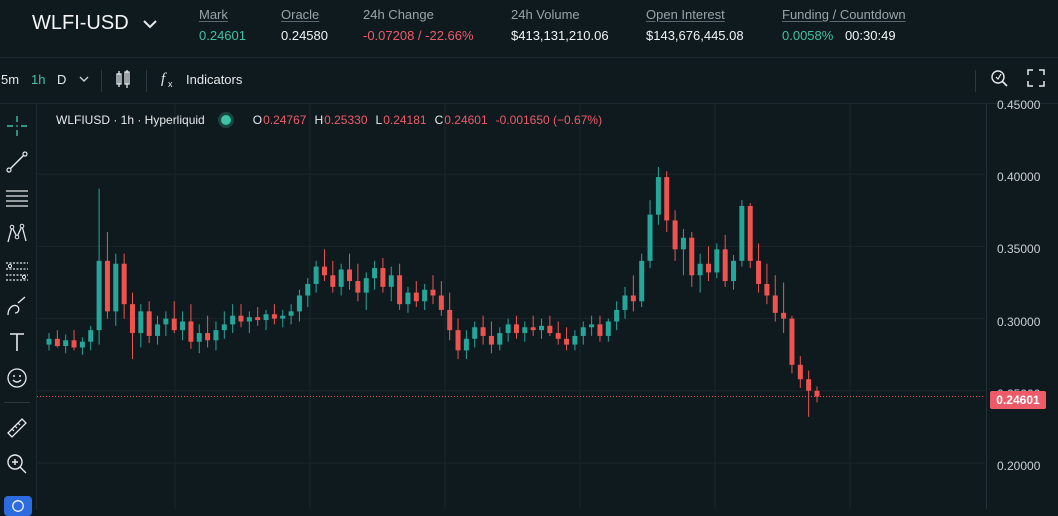 The image size is (1058, 516). What do you see at coordinates (18, 506) in the screenshot?
I see `magnet-icon` at bounding box center [18, 506].